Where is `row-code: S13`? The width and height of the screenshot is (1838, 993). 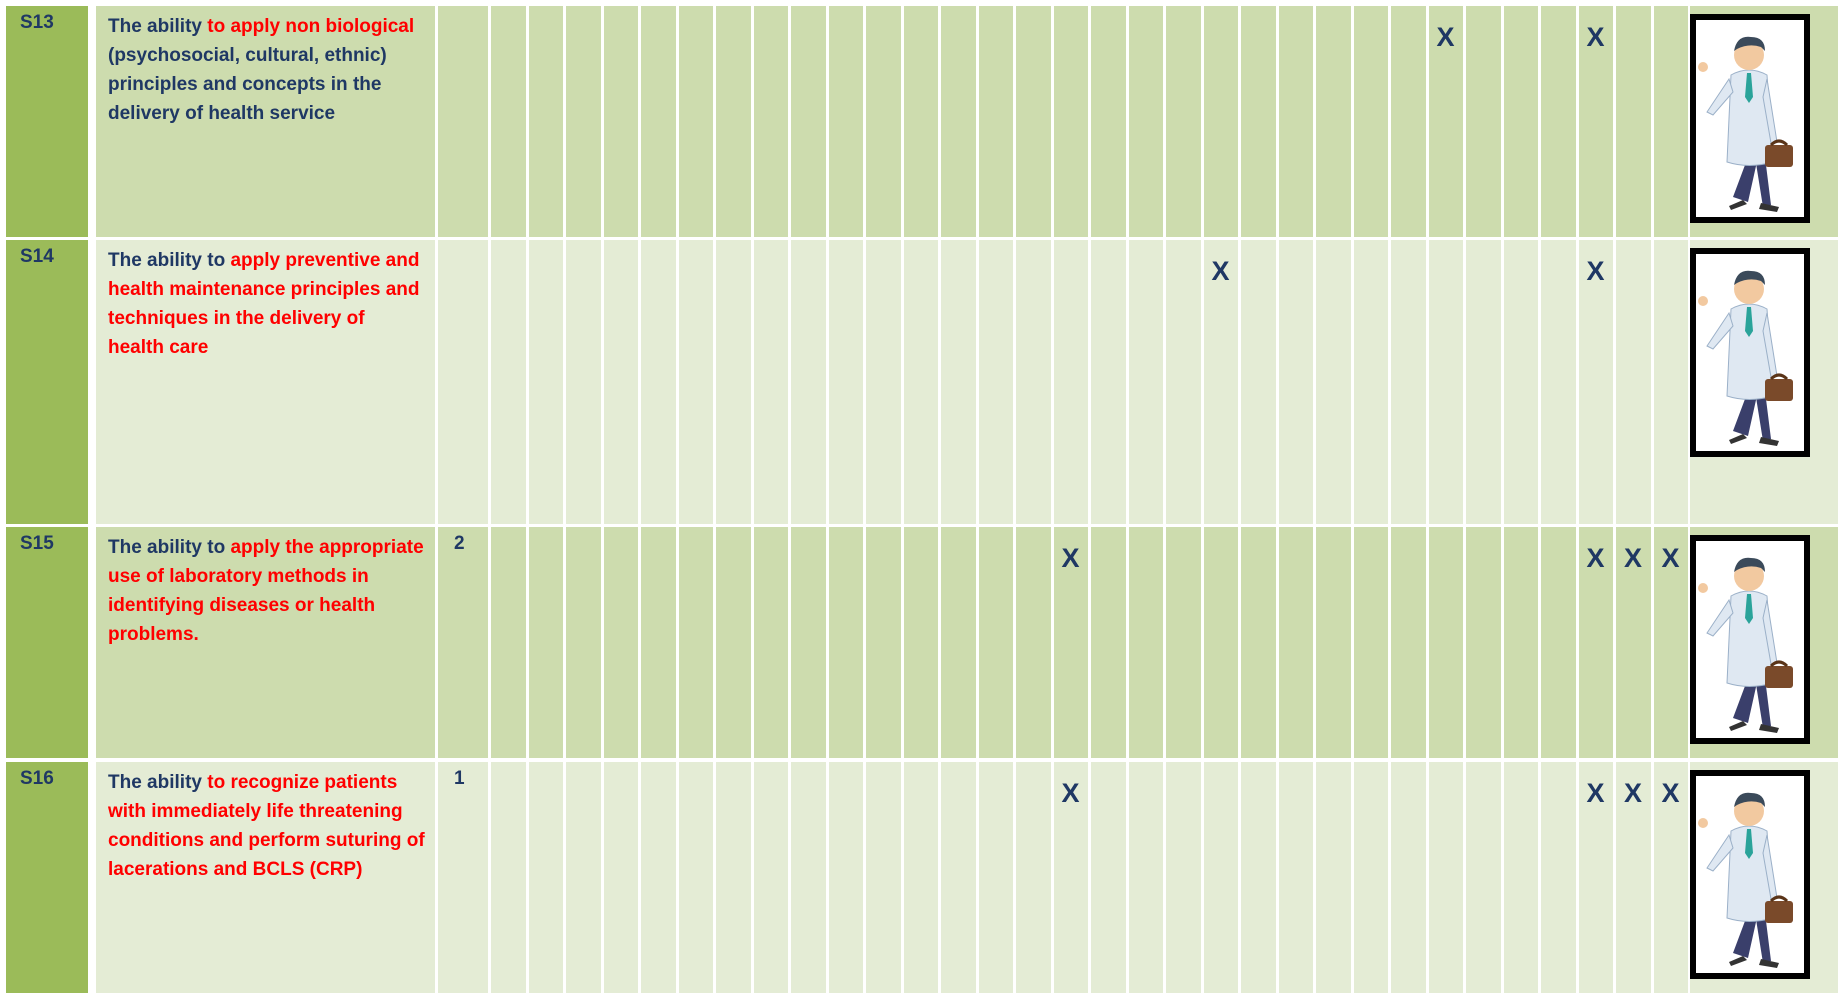
row-code: S13 is located at coordinates (47, 121).